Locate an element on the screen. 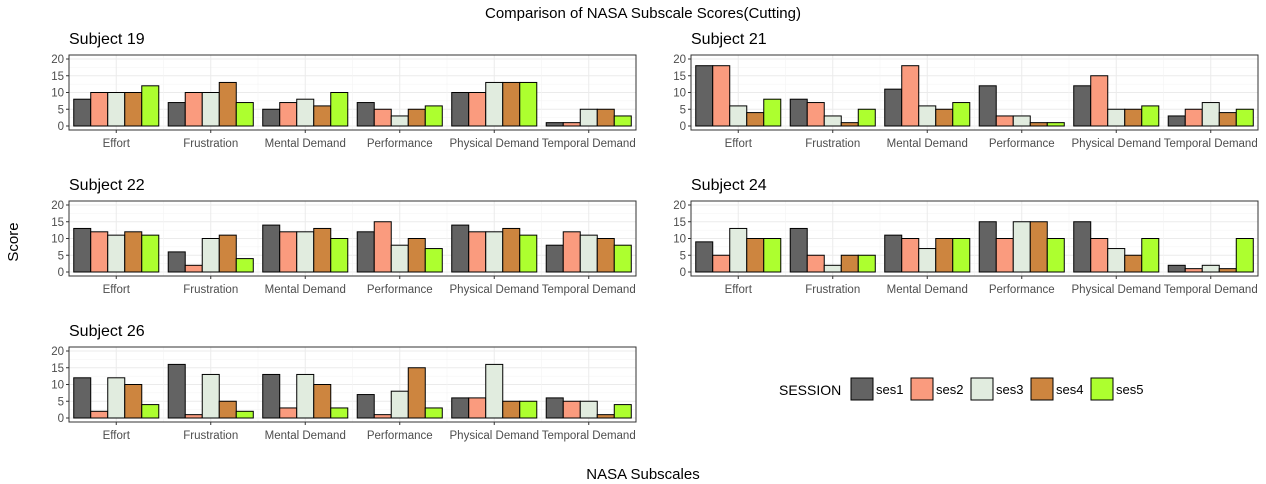 The width and height of the screenshot is (1266, 484). bar-subject-21-effort-ses3 is located at coordinates (738, 116).